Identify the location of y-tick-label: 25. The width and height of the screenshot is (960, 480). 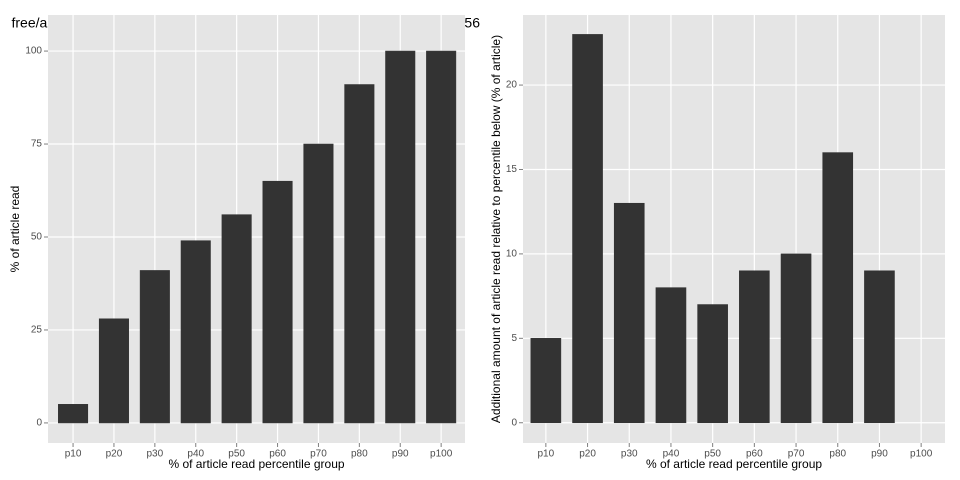
(37, 330).